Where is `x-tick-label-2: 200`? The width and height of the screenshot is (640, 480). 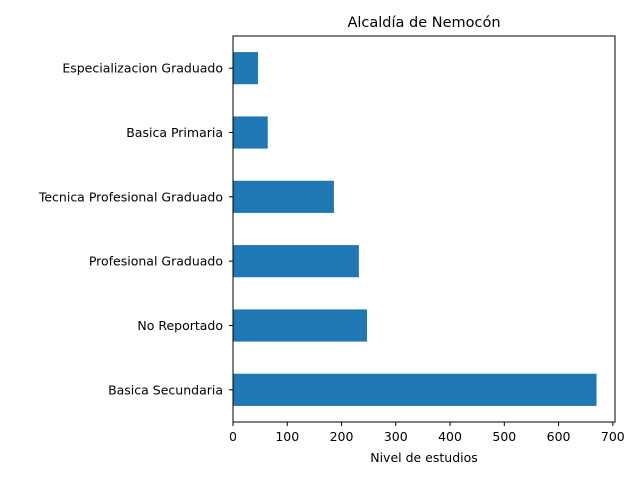
x-tick-label-2: 200 is located at coordinates (342, 436).